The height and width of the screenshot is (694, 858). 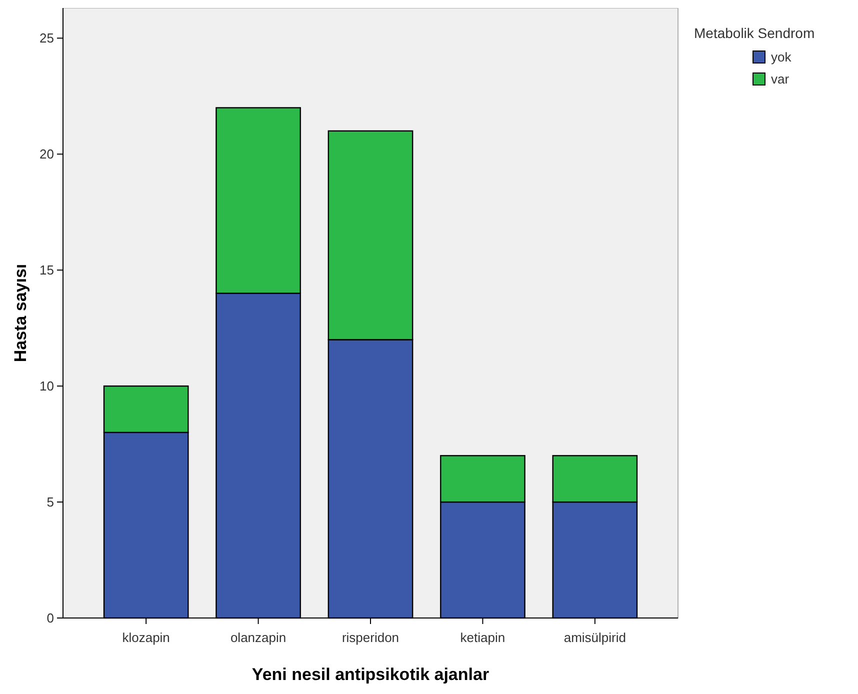 What do you see at coordinates (781, 57) in the screenshot?
I see `legend-label: yok` at bounding box center [781, 57].